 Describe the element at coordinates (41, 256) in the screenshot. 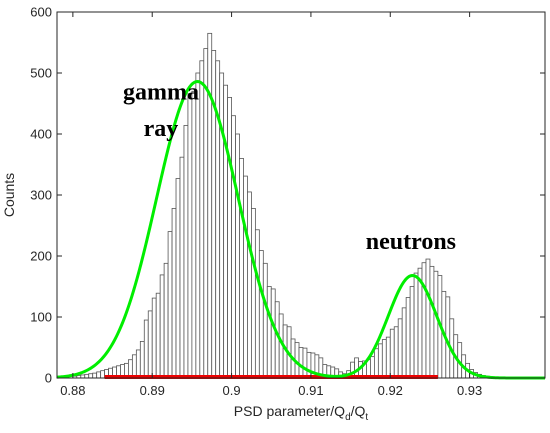

I see `y-tick-label: 200` at that location.